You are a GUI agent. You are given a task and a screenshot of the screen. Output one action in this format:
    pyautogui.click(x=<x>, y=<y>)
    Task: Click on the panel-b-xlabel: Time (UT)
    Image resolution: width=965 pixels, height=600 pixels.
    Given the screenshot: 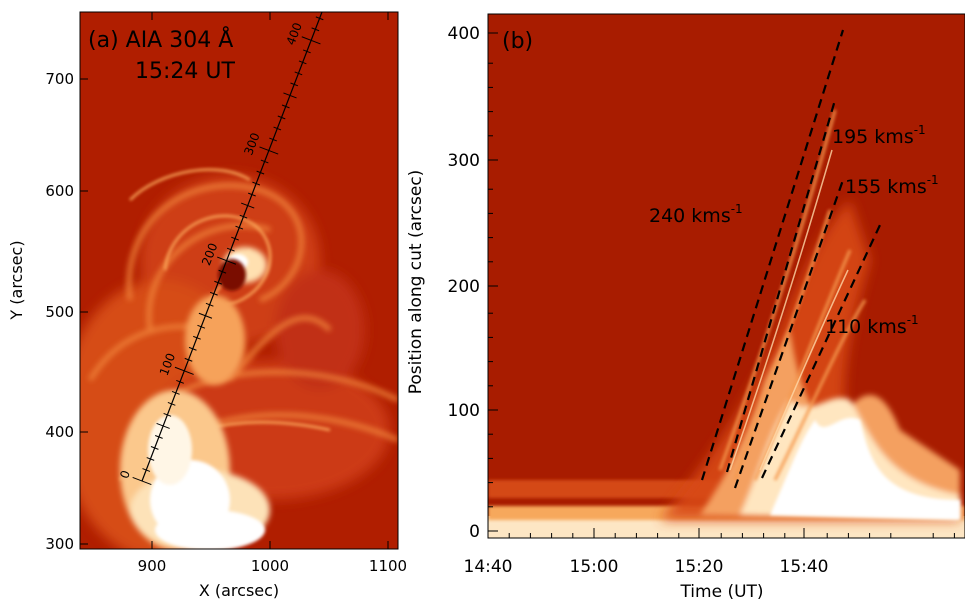 What is the action you would take?
    pyautogui.click(x=721, y=591)
    